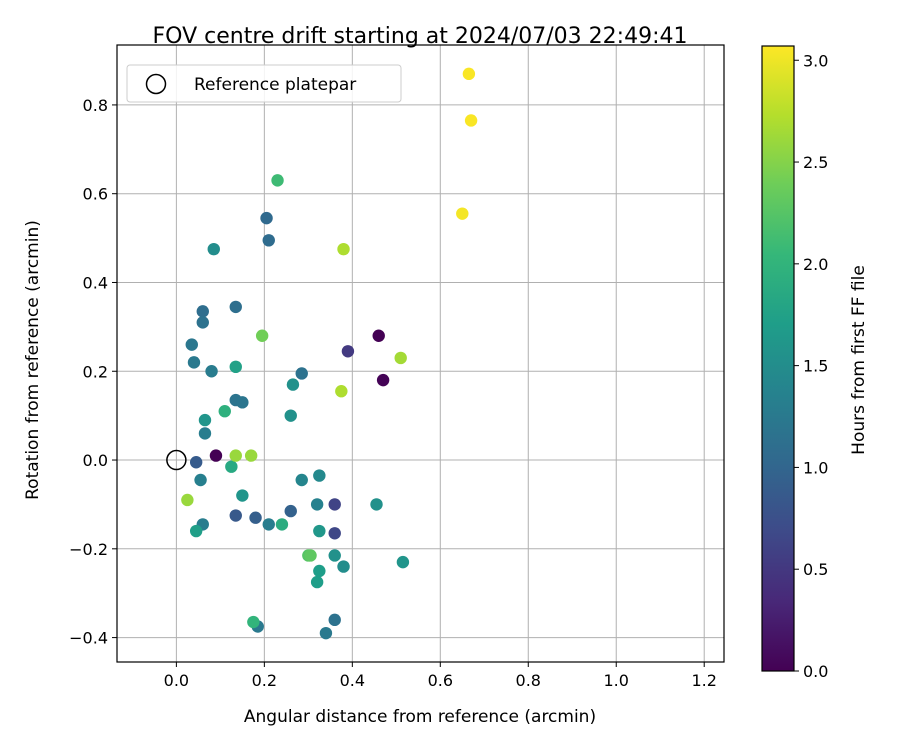  Describe the element at coordinates (703, 680) in the screenshot. I see `x-tick-label: 1.2` at that location.